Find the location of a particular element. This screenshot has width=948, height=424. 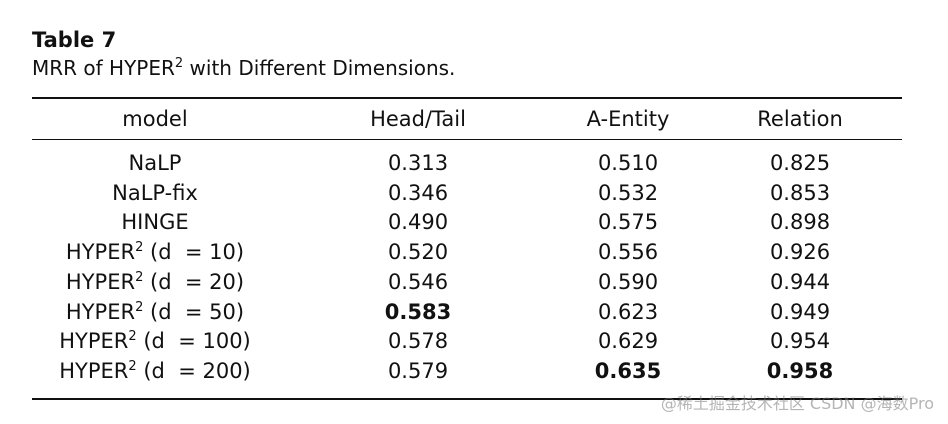

table-row: HYPER2 (d = 50) 0.583 0.623 0.949 is located at coordinates (467, 313).